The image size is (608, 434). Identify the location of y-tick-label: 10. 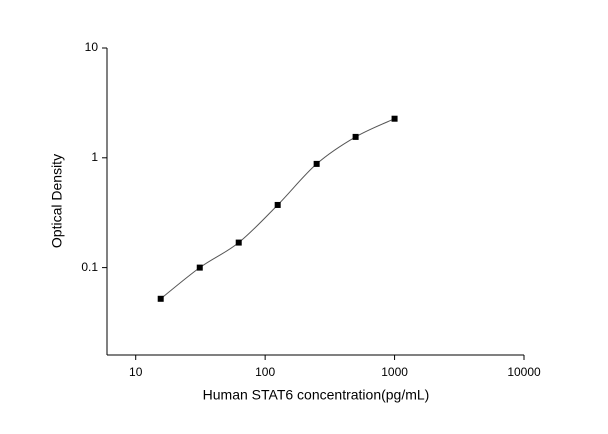
(92, 47).